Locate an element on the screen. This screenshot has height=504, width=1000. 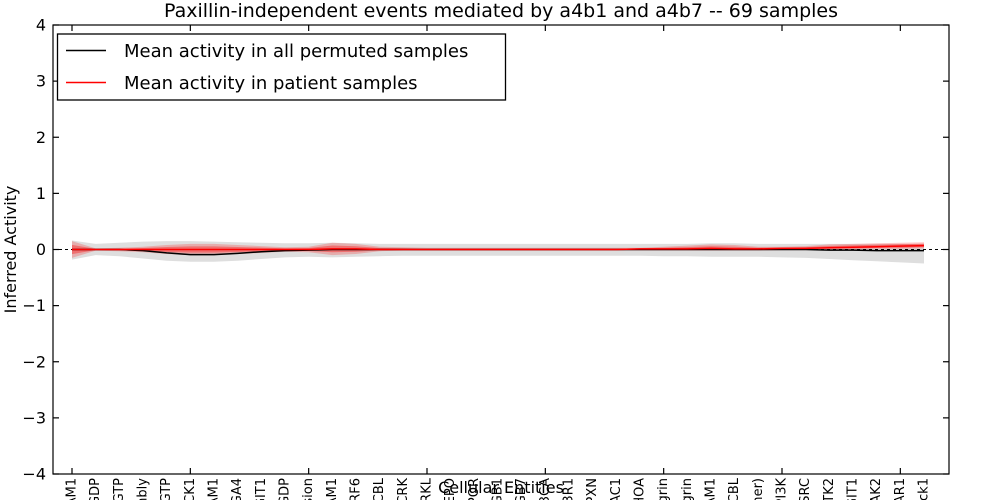
category-label: mol:GTP is located at coordinates (119, 489).